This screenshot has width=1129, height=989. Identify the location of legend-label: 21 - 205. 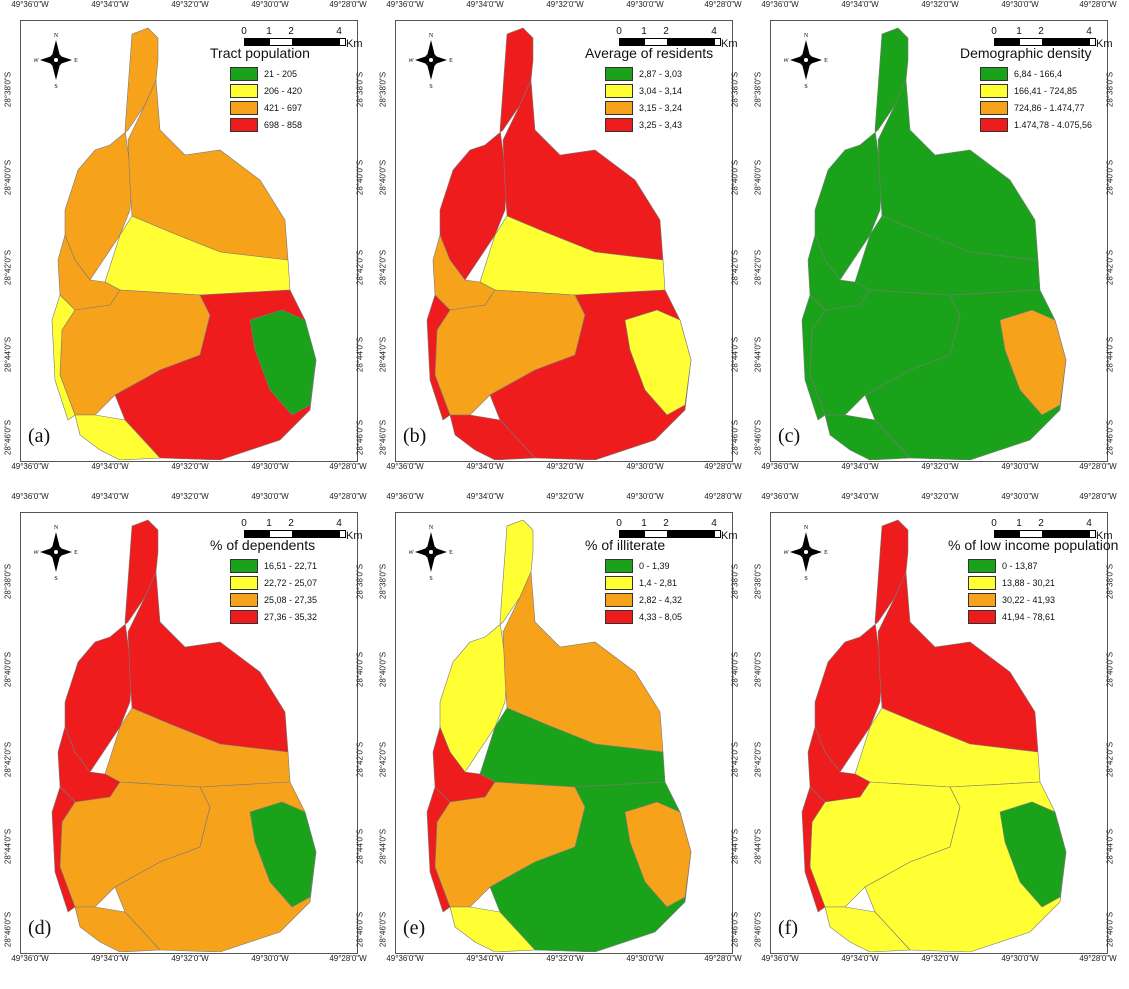
(281, 73).